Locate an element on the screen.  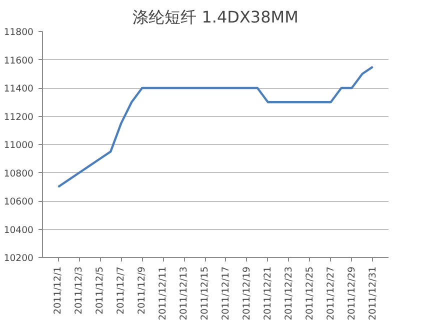
x-tick-label: 2011/12/27 is located at coordinates (330, 293).